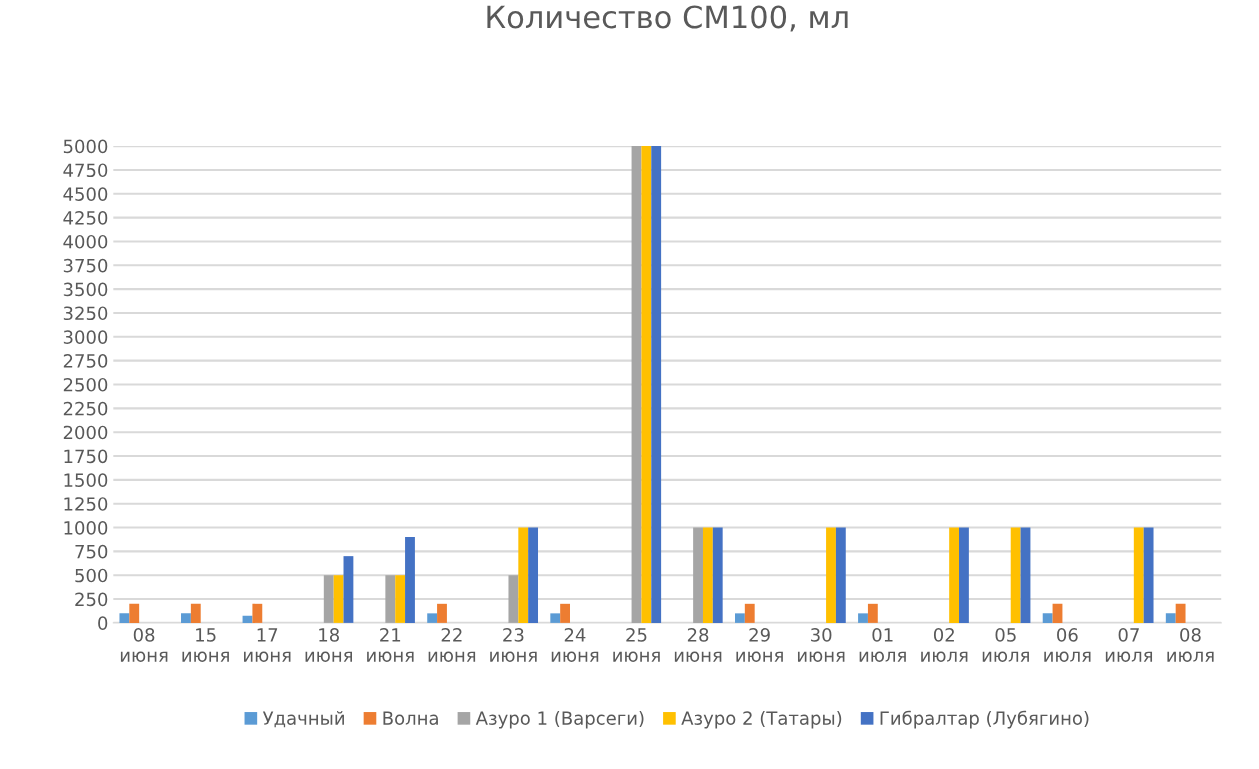  Describe the element at coordinates (1129, 645) in the screenshot. I see `x-tick-label: 07 июля` at that location.